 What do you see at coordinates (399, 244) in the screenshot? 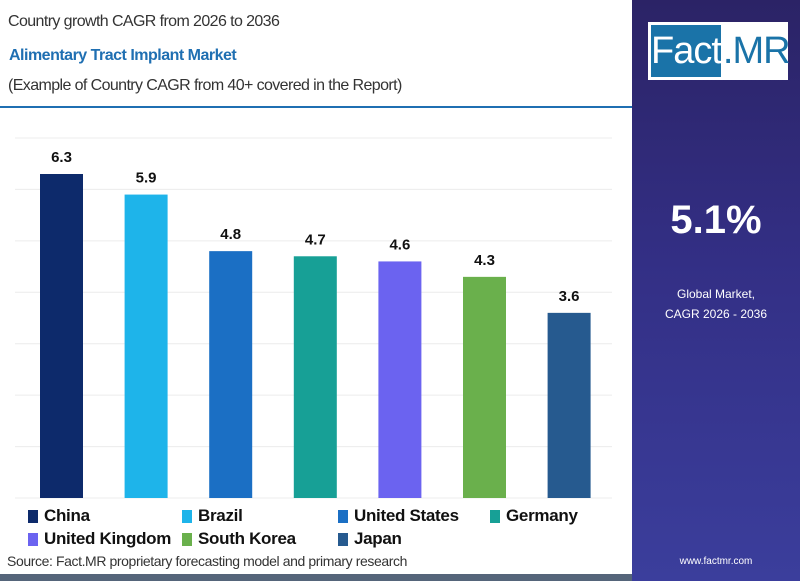
I see `data-label: 4.6` at bounding box center [399, 244].